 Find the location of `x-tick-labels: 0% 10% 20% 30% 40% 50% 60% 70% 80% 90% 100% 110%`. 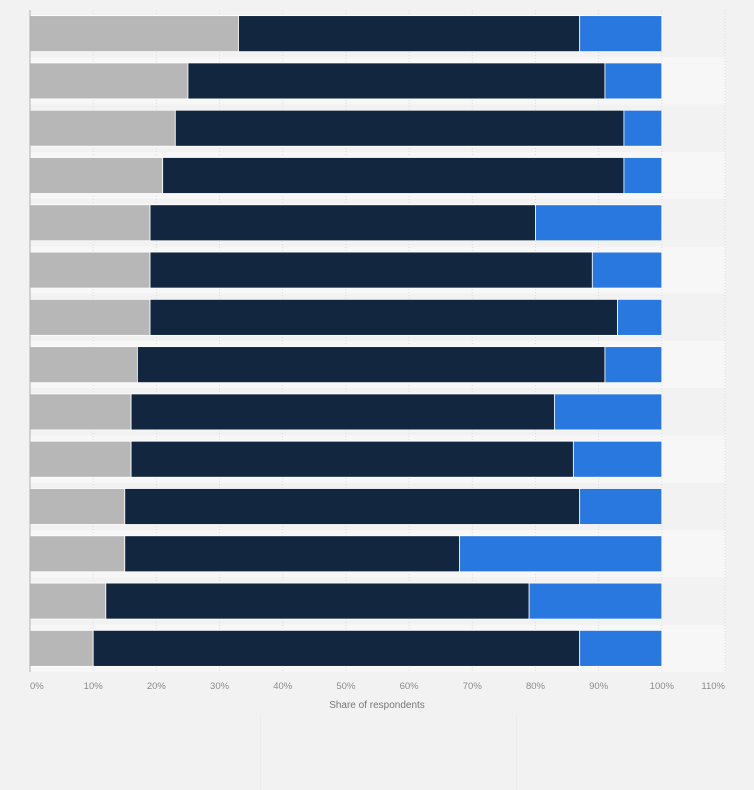

x-tick-labels: 0% 10% 20% 30% 40% 50% 60% 70% 80% 90% 100% 110% is located at coordinates (378, 686).